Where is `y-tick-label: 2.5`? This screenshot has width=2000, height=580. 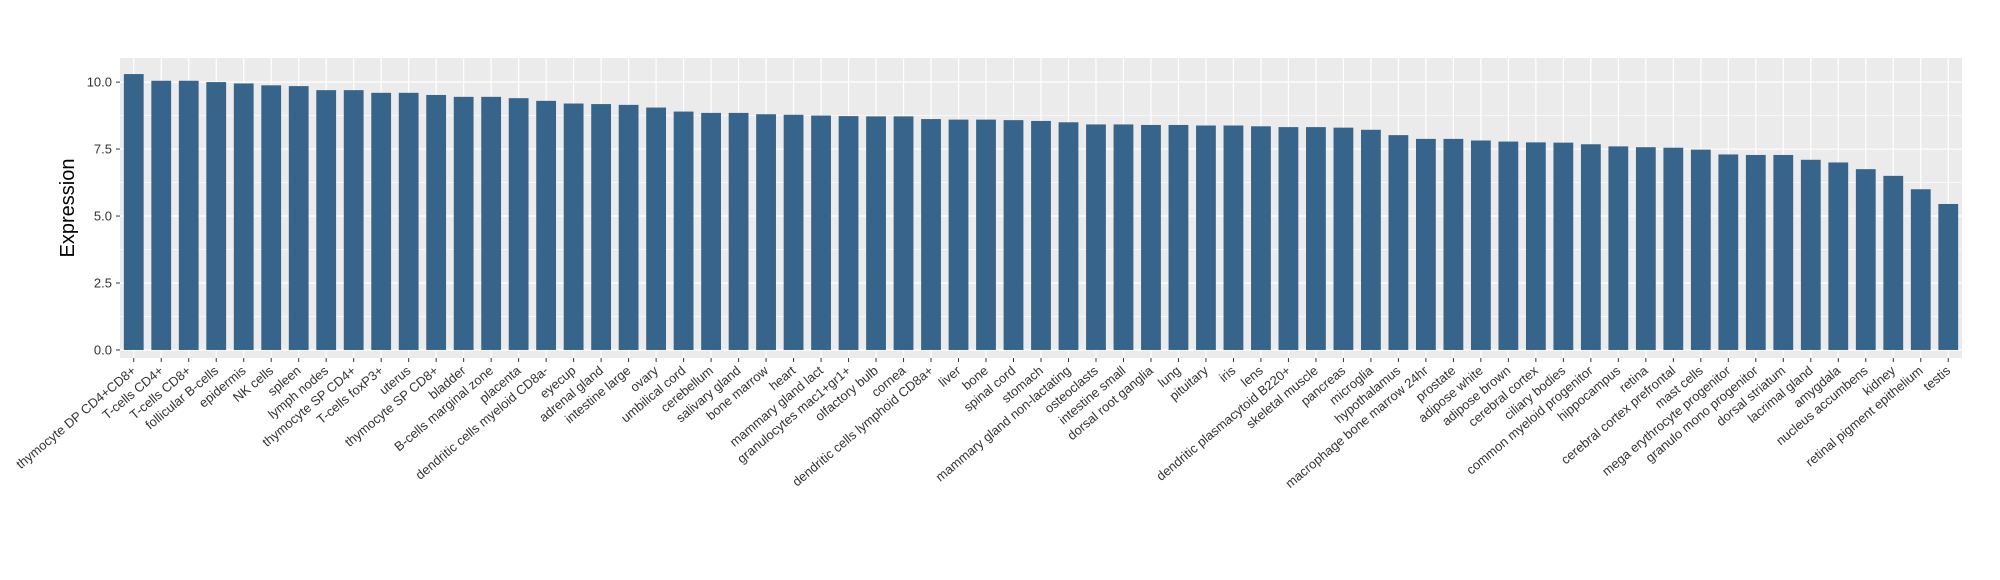
y-tick-label: 2.5 is located at coordinates (103, 283).